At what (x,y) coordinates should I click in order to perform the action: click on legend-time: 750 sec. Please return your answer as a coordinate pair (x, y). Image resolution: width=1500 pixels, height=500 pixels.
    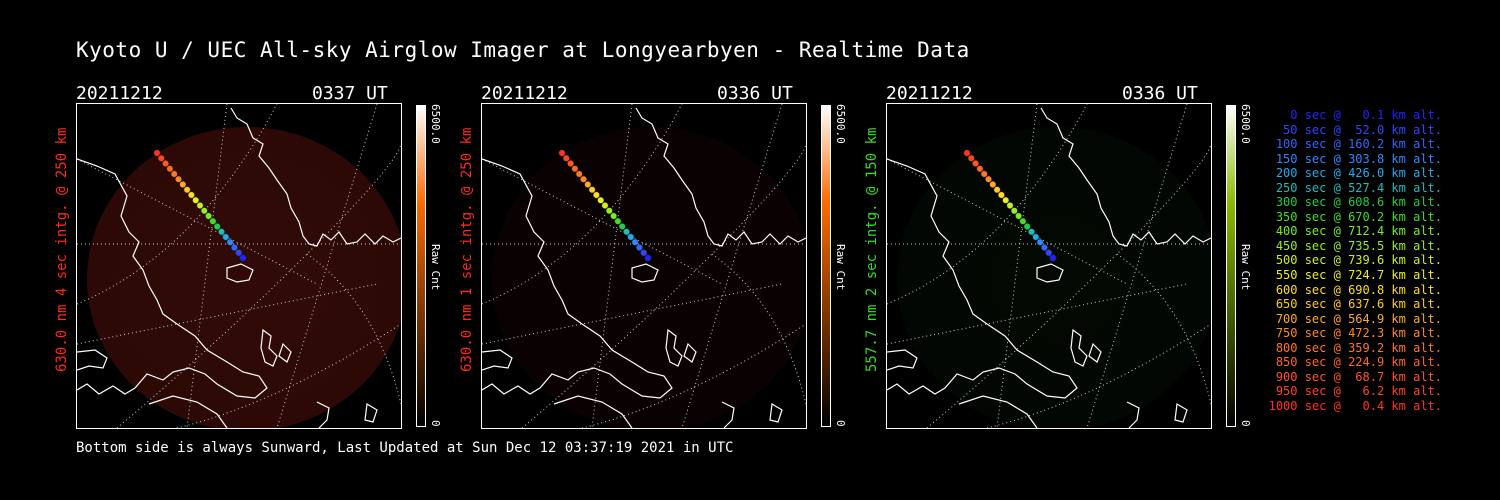
    Looking at the image, I should click on (1301, 333).